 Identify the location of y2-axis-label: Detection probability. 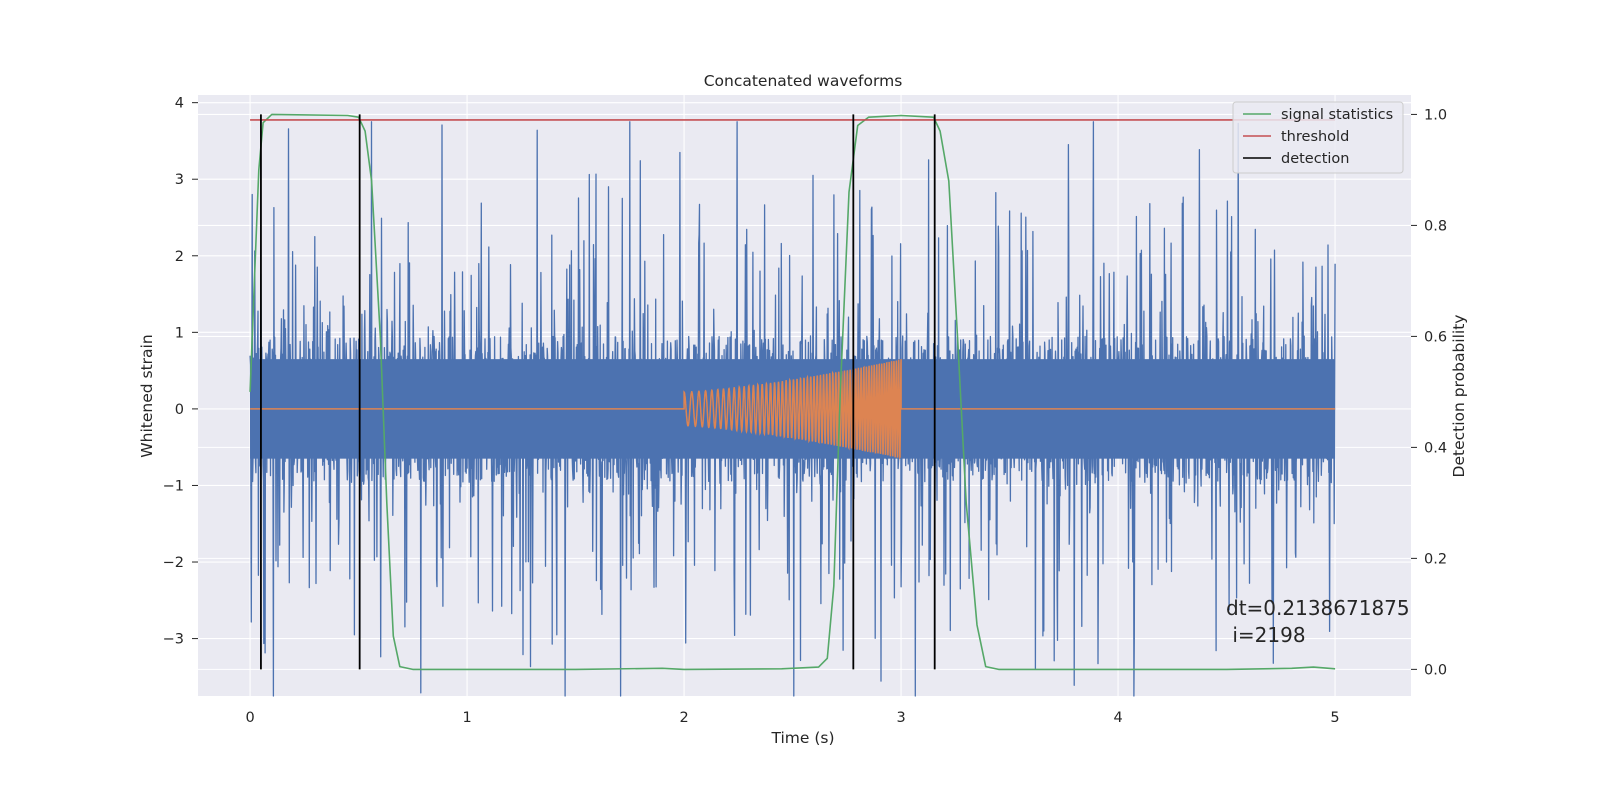
(1459, 396).